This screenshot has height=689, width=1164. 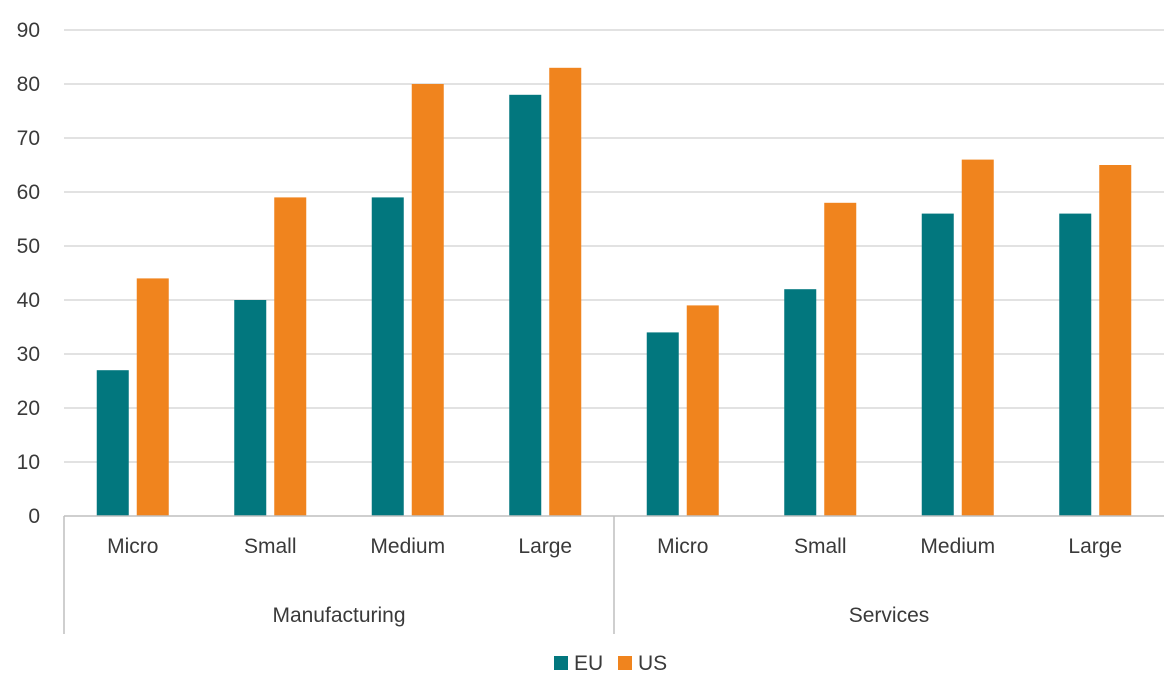 I want to click on y-tick-label: 80, so click(x=28, y=84).